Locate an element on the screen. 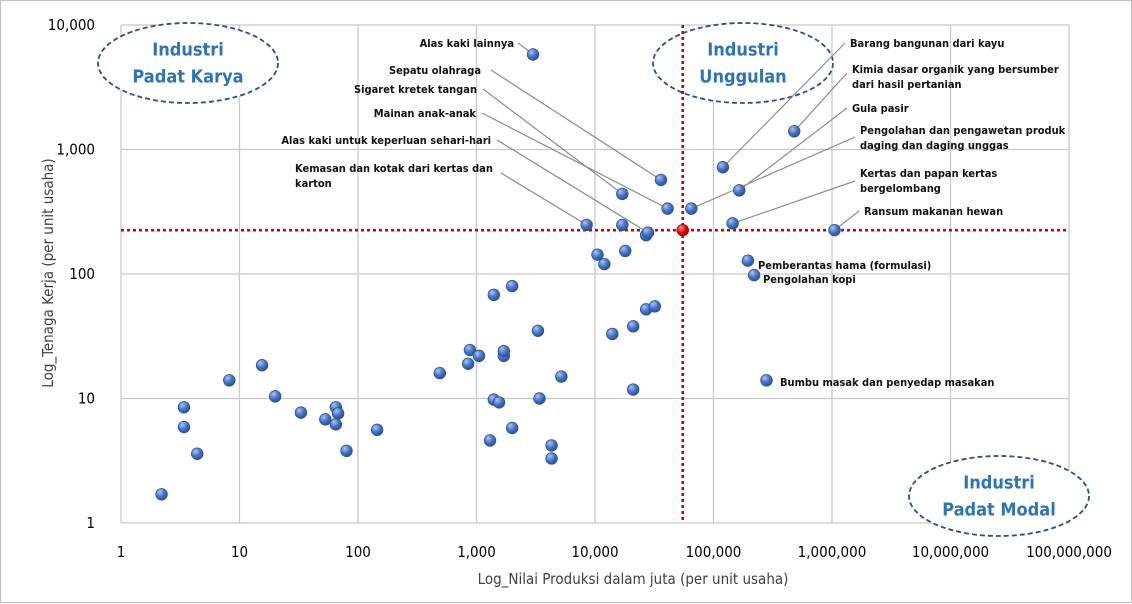 This screenshot has height=604, width=1132. annotation-label: Ransum makanan hewan is located at coordinates (933, 211).